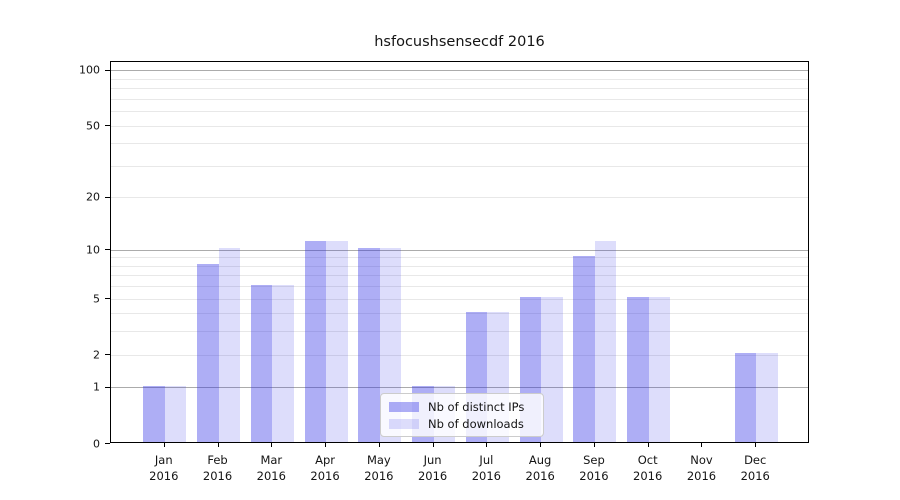 Image resolution: width=900 pixels, height=500 pixels. Describe the element at coordinates (163, 460) in the screenshot. I see `x-tick-month: Jan` at that location.